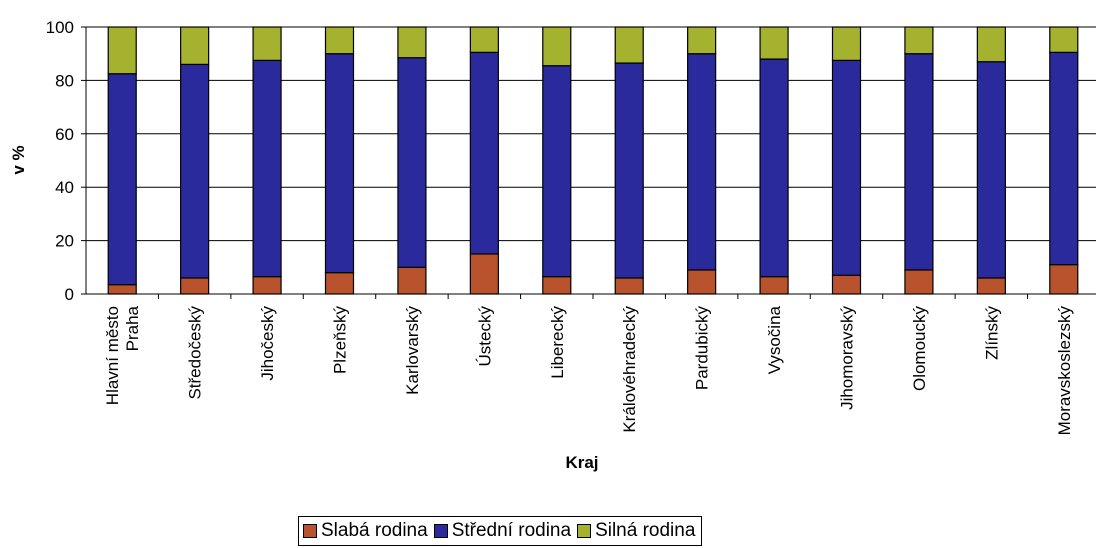  What do you see at coordinates (60, 161) in the screenshot?
I see `y-tick-labels: 0 20 40 60 80 100` at bounding box center [60, 161].